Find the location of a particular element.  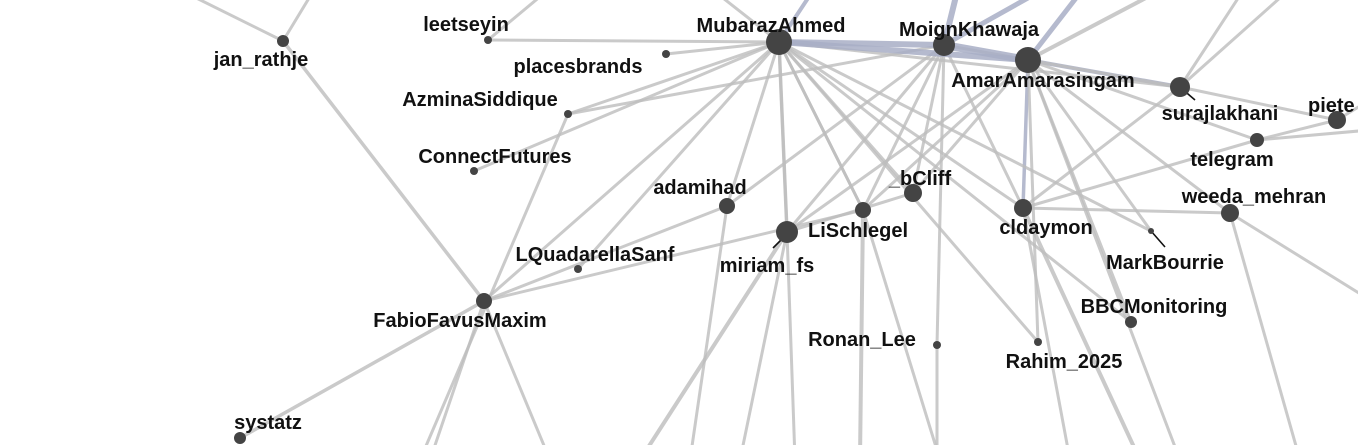

node-azminasiddique is located at coordinates (568, 114).